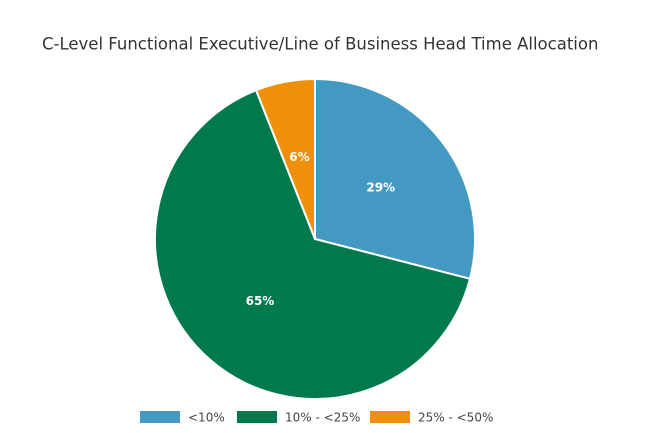 Image resolution: width=650 pixels, height=433 pixels. What do you see at coordinates (380, 188) in the screenshot?
I see `data-label: 29%` at bounding box center [380, 188].